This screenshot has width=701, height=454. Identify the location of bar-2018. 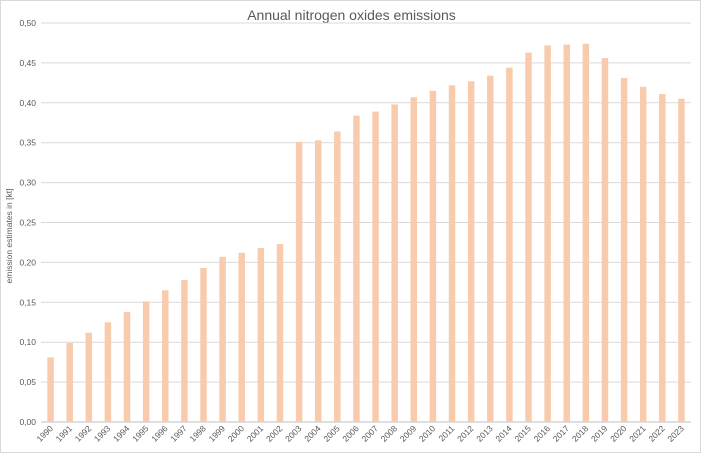
(586, 233).